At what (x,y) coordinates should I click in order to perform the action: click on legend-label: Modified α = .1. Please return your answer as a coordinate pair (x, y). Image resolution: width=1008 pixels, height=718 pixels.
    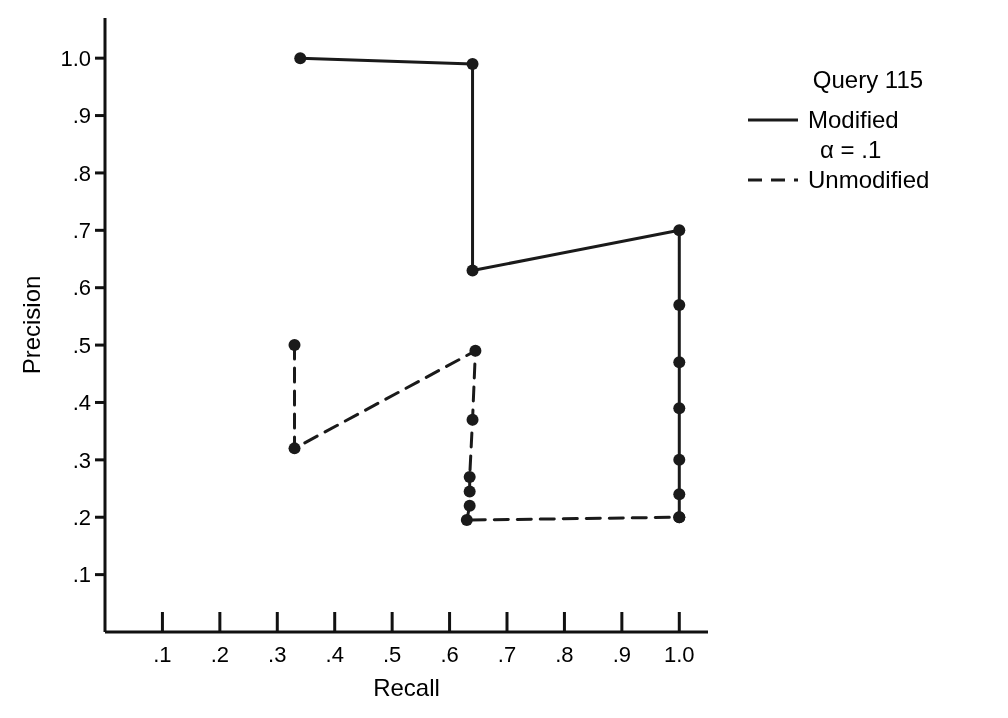
    Looking at the image, I should click on (853, 134).